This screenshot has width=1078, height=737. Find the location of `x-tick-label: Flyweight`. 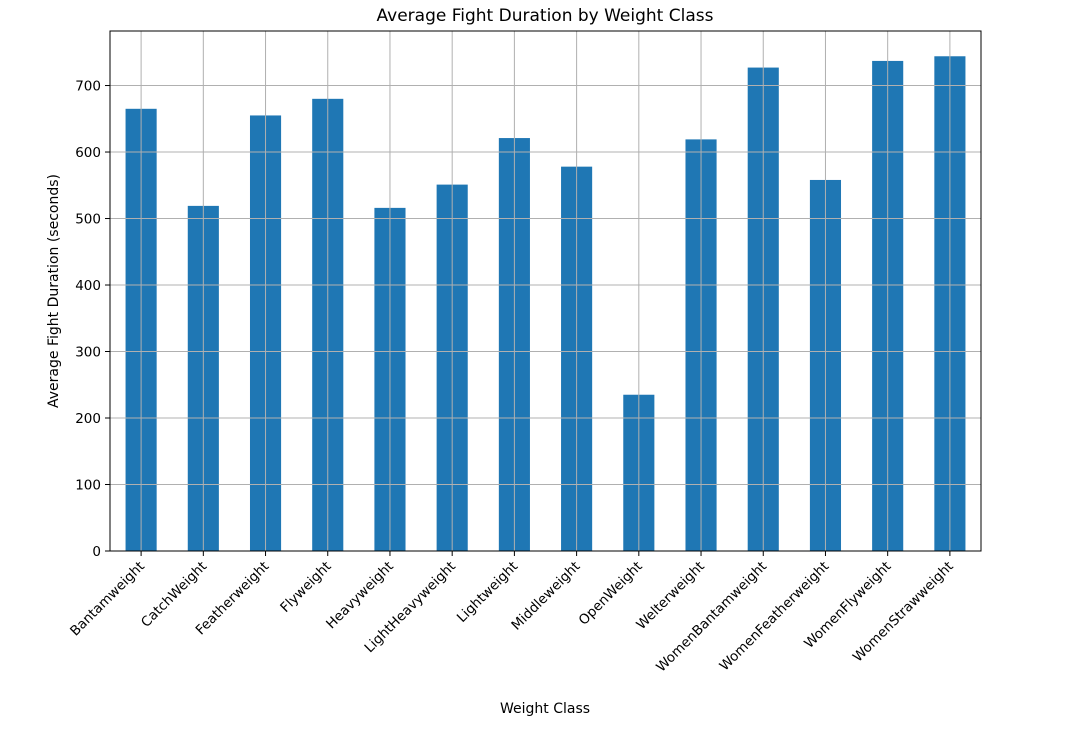

x-tick-label: Flyweight is located at coordinates (305, 587).